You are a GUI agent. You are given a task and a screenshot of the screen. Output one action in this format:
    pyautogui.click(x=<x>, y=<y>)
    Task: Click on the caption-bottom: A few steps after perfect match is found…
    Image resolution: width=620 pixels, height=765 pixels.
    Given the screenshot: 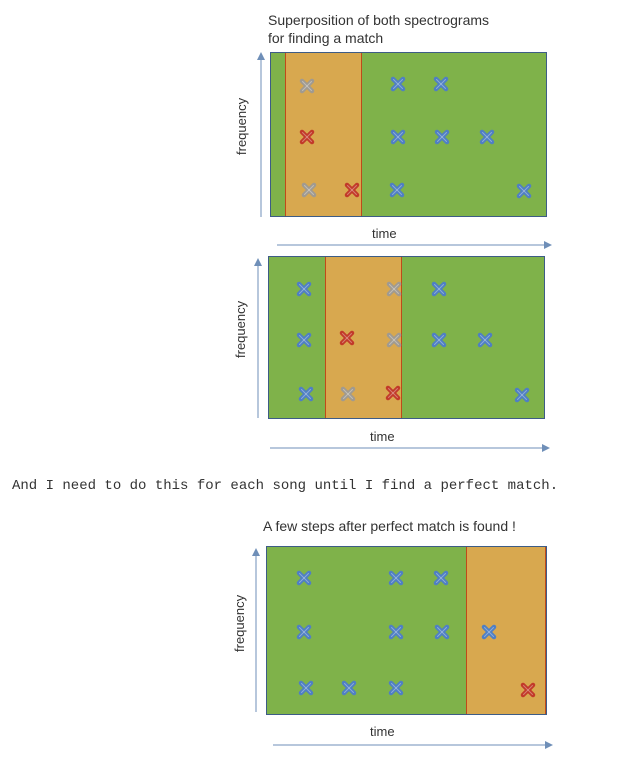 What is the action you would take?
    pyautogui.click(x=389, y=526)
    